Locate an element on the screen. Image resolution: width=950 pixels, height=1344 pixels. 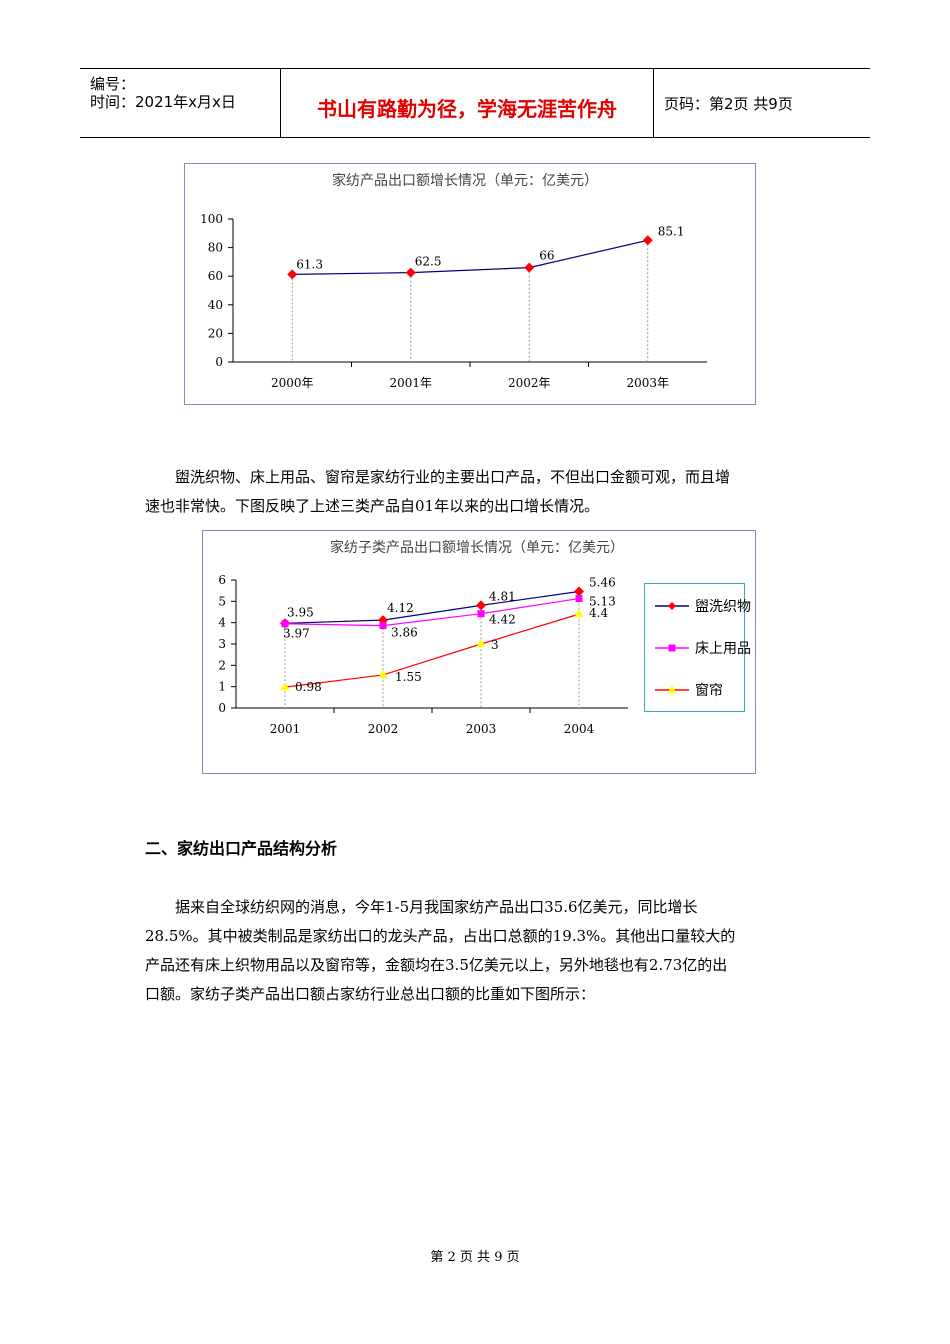
legend-label: 床上用品 is located at coordinates (723, 649).